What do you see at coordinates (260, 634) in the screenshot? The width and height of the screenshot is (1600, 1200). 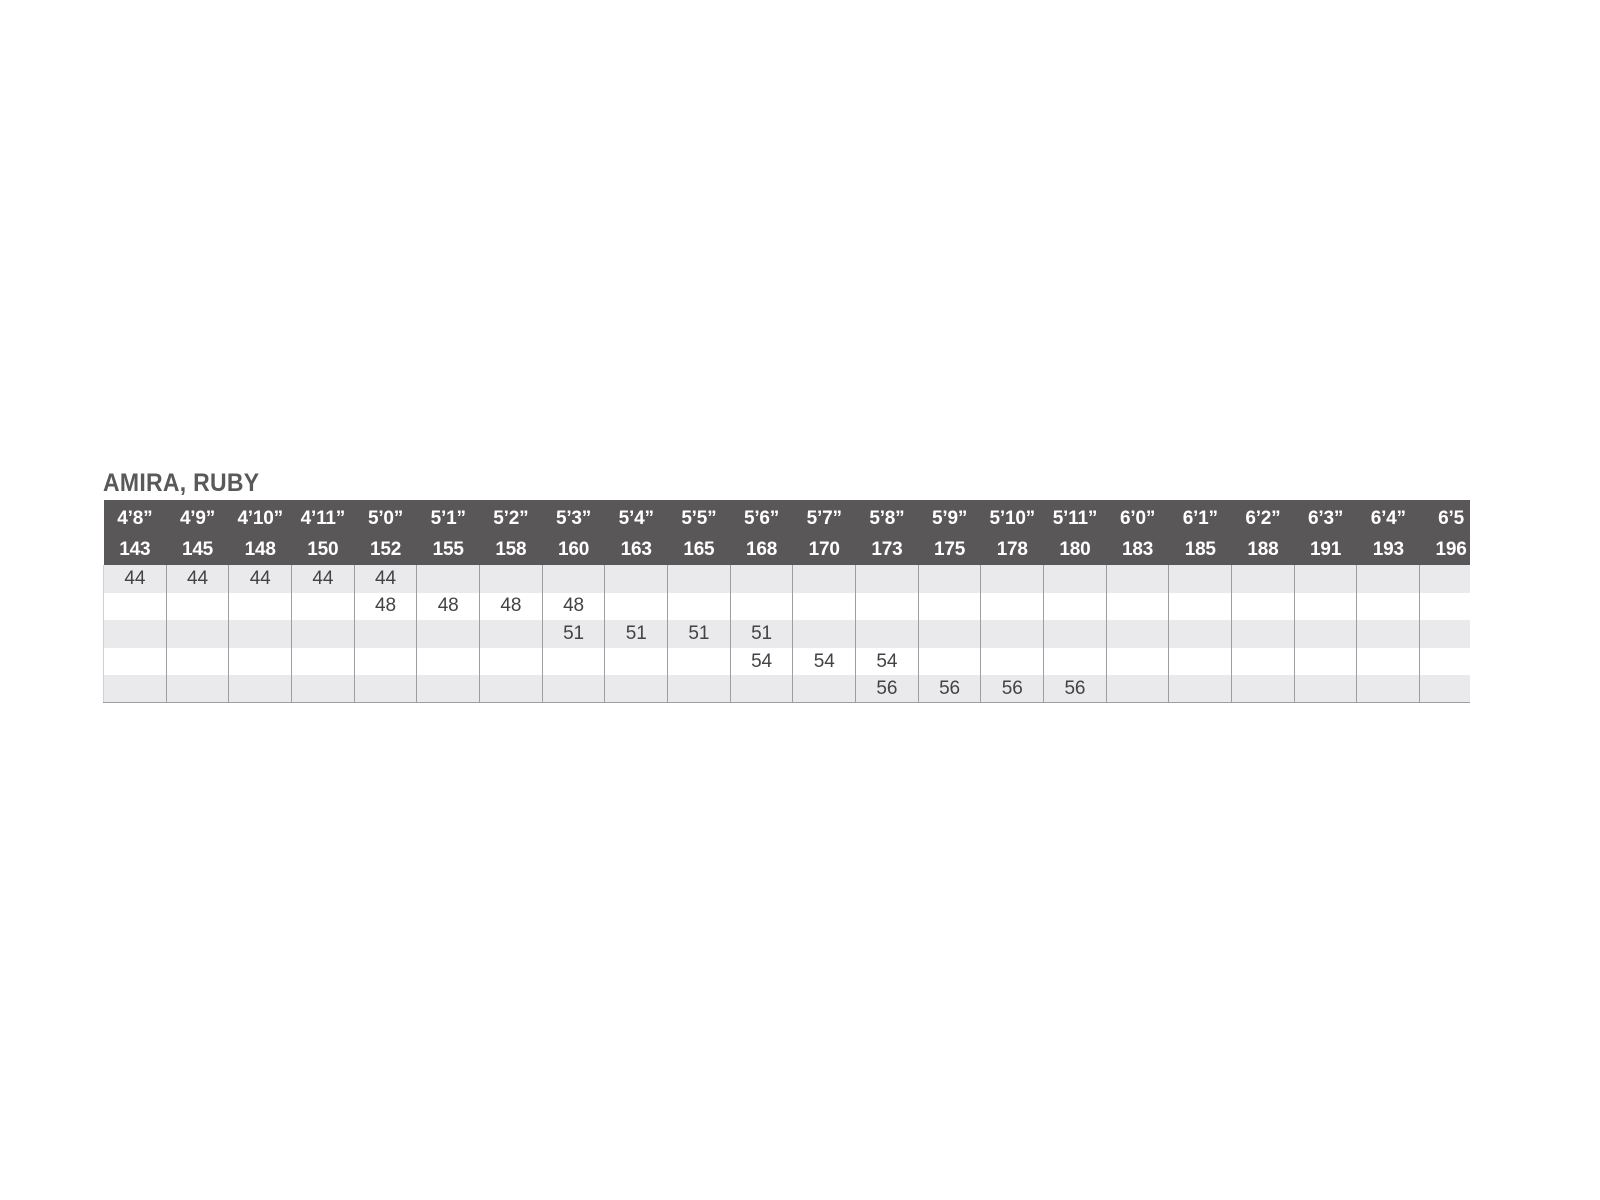 I see `size-cell-r2-c2` at bounding box center [260, 634].